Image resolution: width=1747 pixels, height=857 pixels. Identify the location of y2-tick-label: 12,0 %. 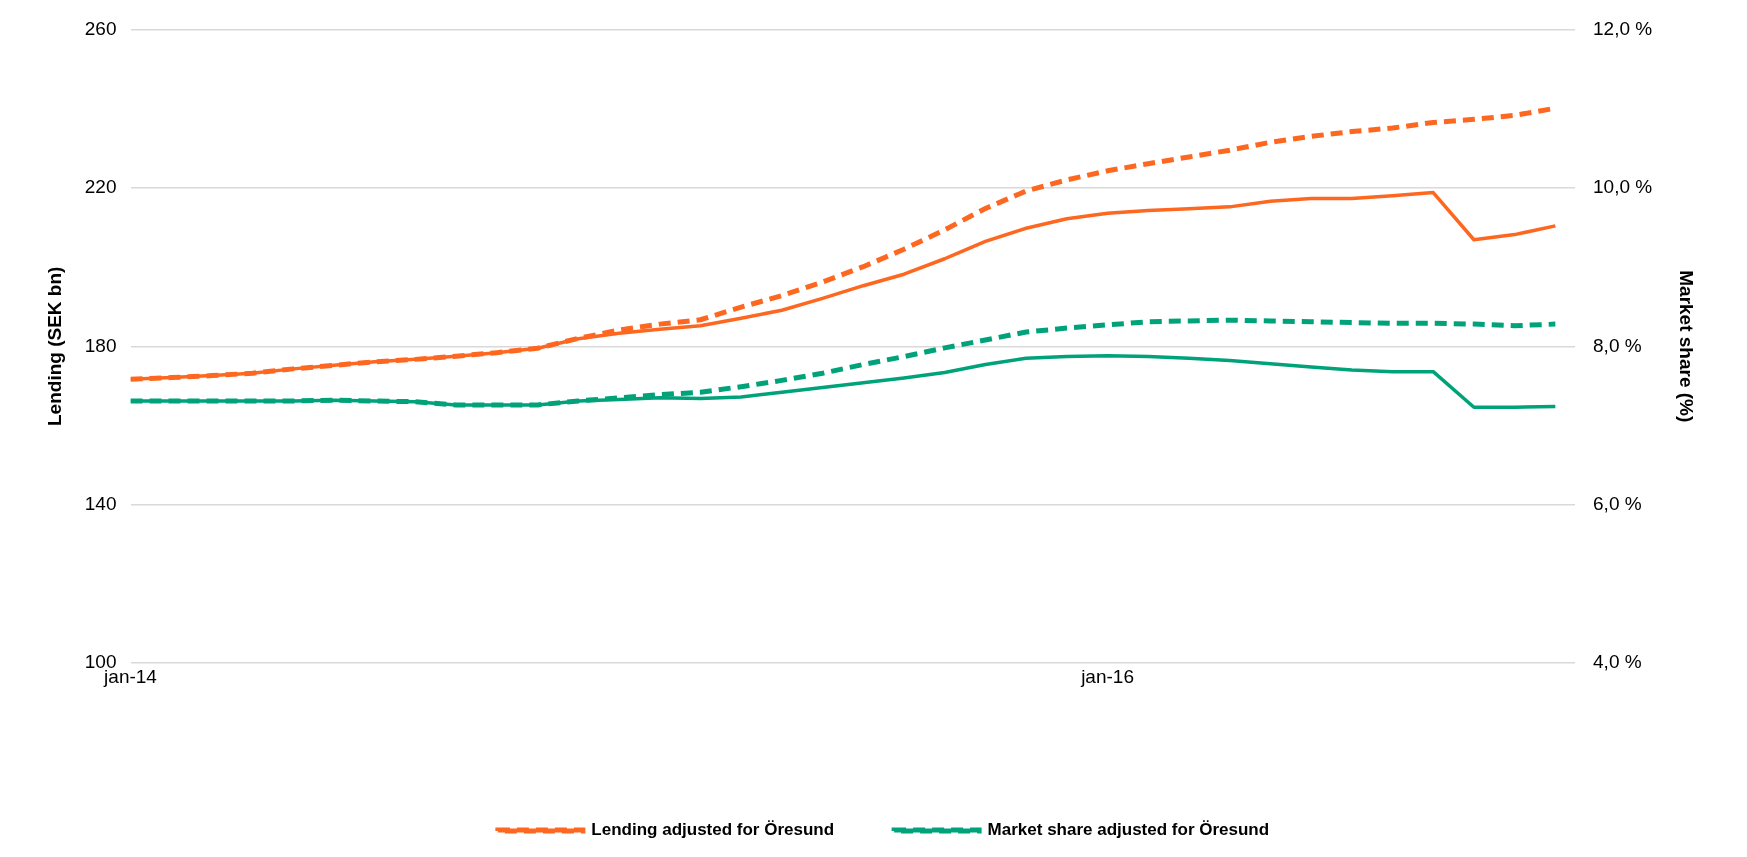
(1623, 28).